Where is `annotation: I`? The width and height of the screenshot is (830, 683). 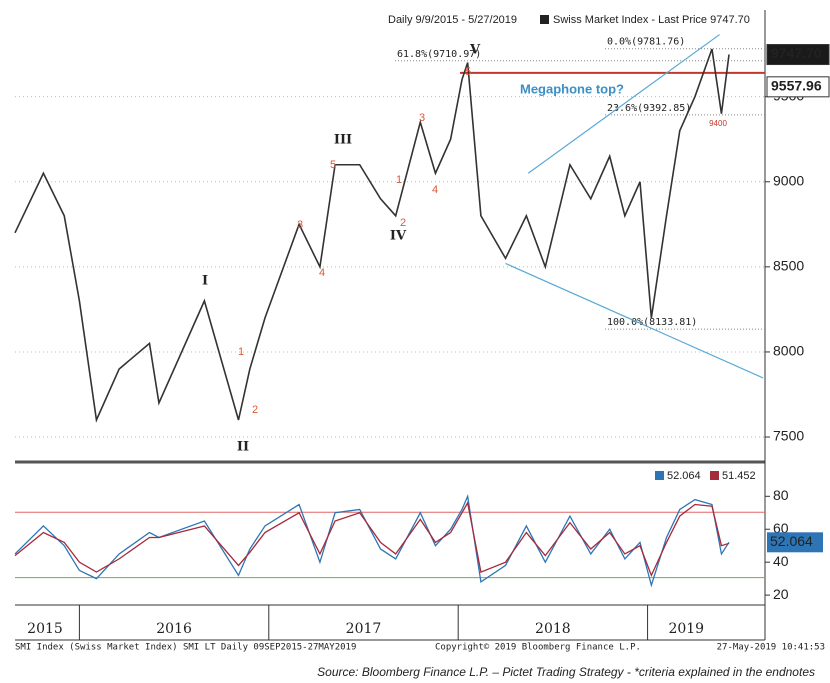 annotation: I is located at coordinates (205, 281).